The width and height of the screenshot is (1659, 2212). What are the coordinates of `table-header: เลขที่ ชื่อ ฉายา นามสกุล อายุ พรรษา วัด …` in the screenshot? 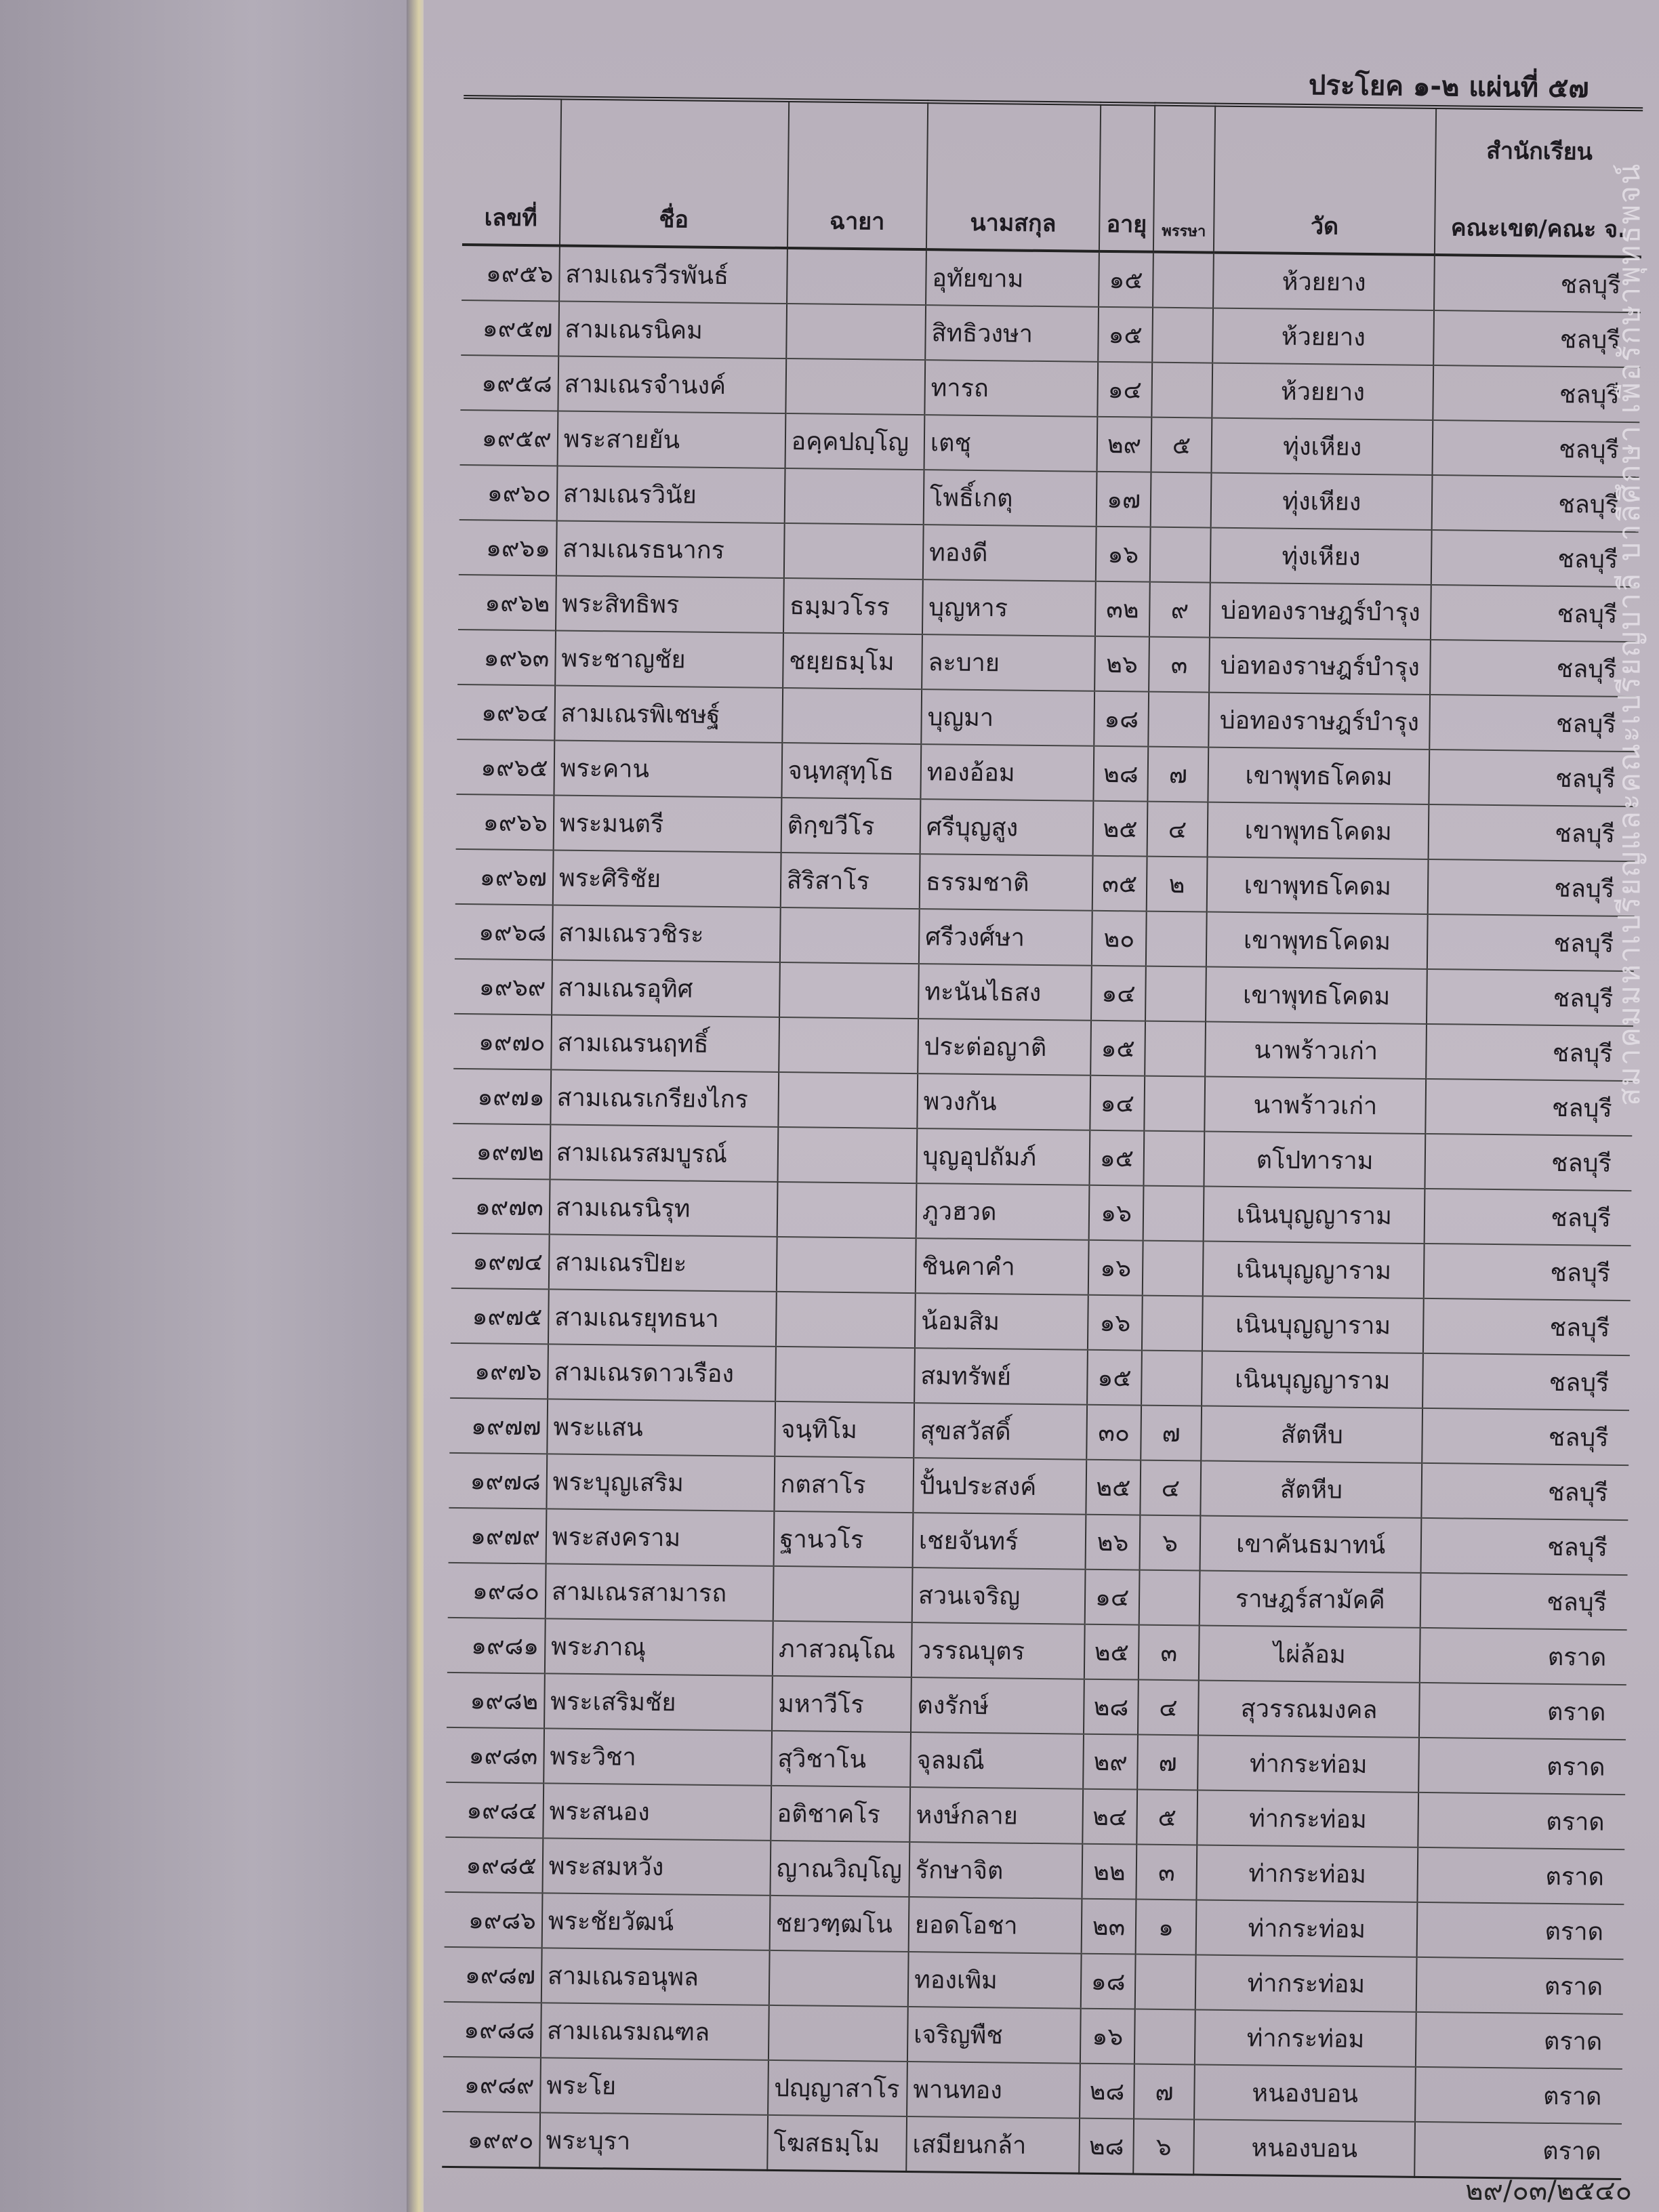 It's located at (1052, 177).